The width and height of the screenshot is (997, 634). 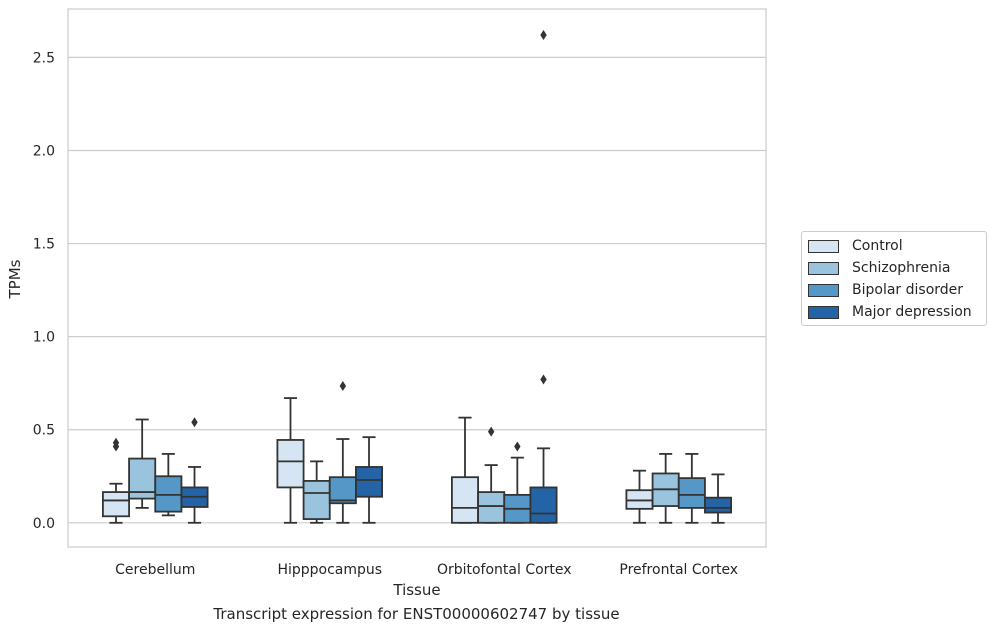 What do you see at coordinates (908, 290) in the screenshot?
I see `legend-label-bipolar-disorder: Bipolar disorder` at bounding box center [908, 290].